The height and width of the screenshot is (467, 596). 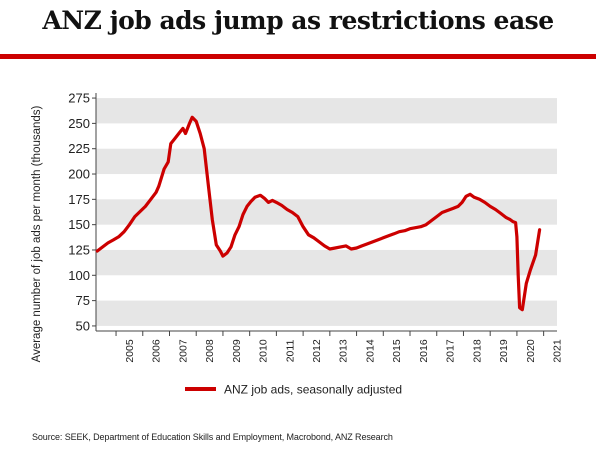 What do you see at coordinates (264, 351) in the screenshot?
I see `x-tick-label: 2010` at bounding box center [264, 351].